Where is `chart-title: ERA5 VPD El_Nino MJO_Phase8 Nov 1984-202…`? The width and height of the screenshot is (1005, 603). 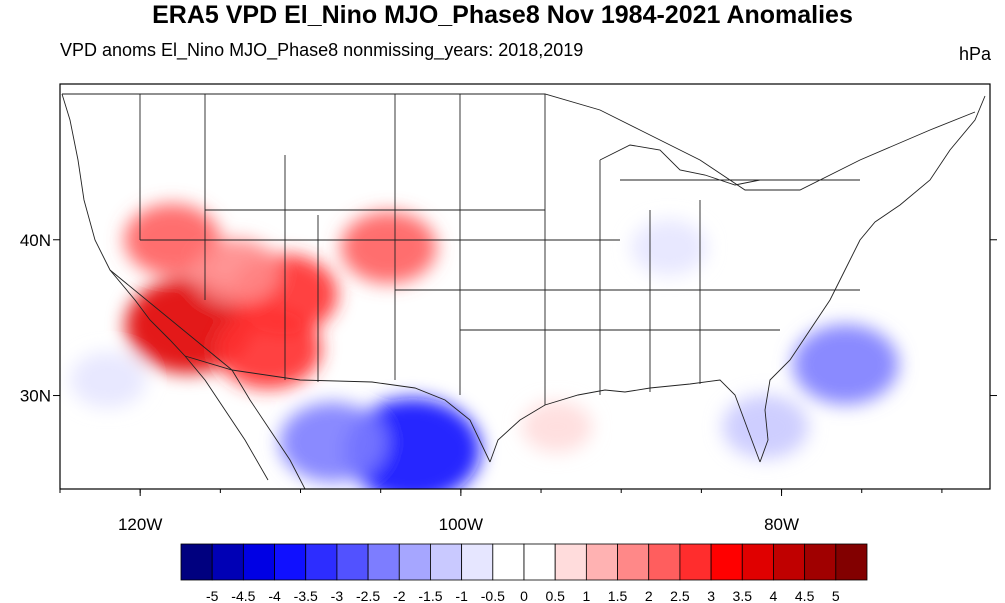 chart-title: ERA5 VPD El_Nino MJO_Phase8 Nov 1984-202… is located at coordinates (502, 15).